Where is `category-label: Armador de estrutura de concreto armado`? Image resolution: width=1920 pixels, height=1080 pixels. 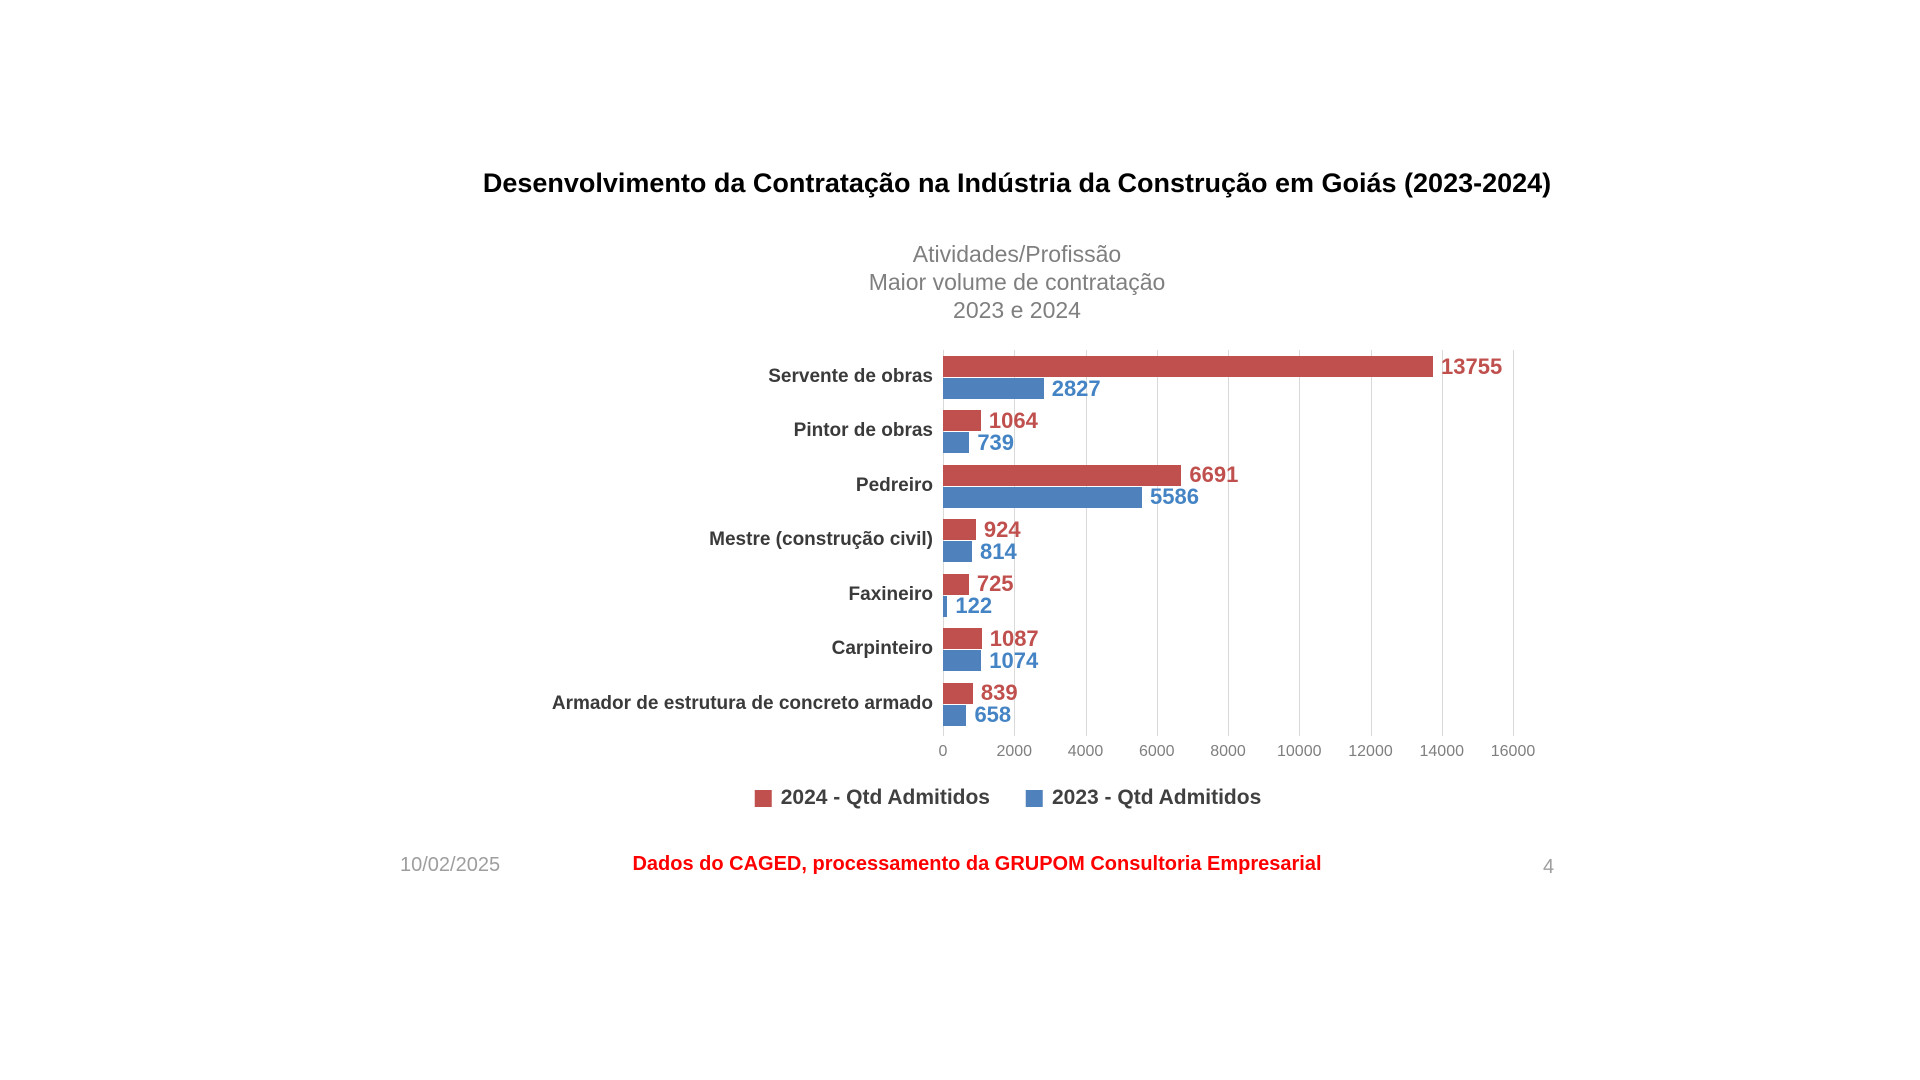 category-label: Armador de estrutura de concreto armado is located at coordinates (742, 703).